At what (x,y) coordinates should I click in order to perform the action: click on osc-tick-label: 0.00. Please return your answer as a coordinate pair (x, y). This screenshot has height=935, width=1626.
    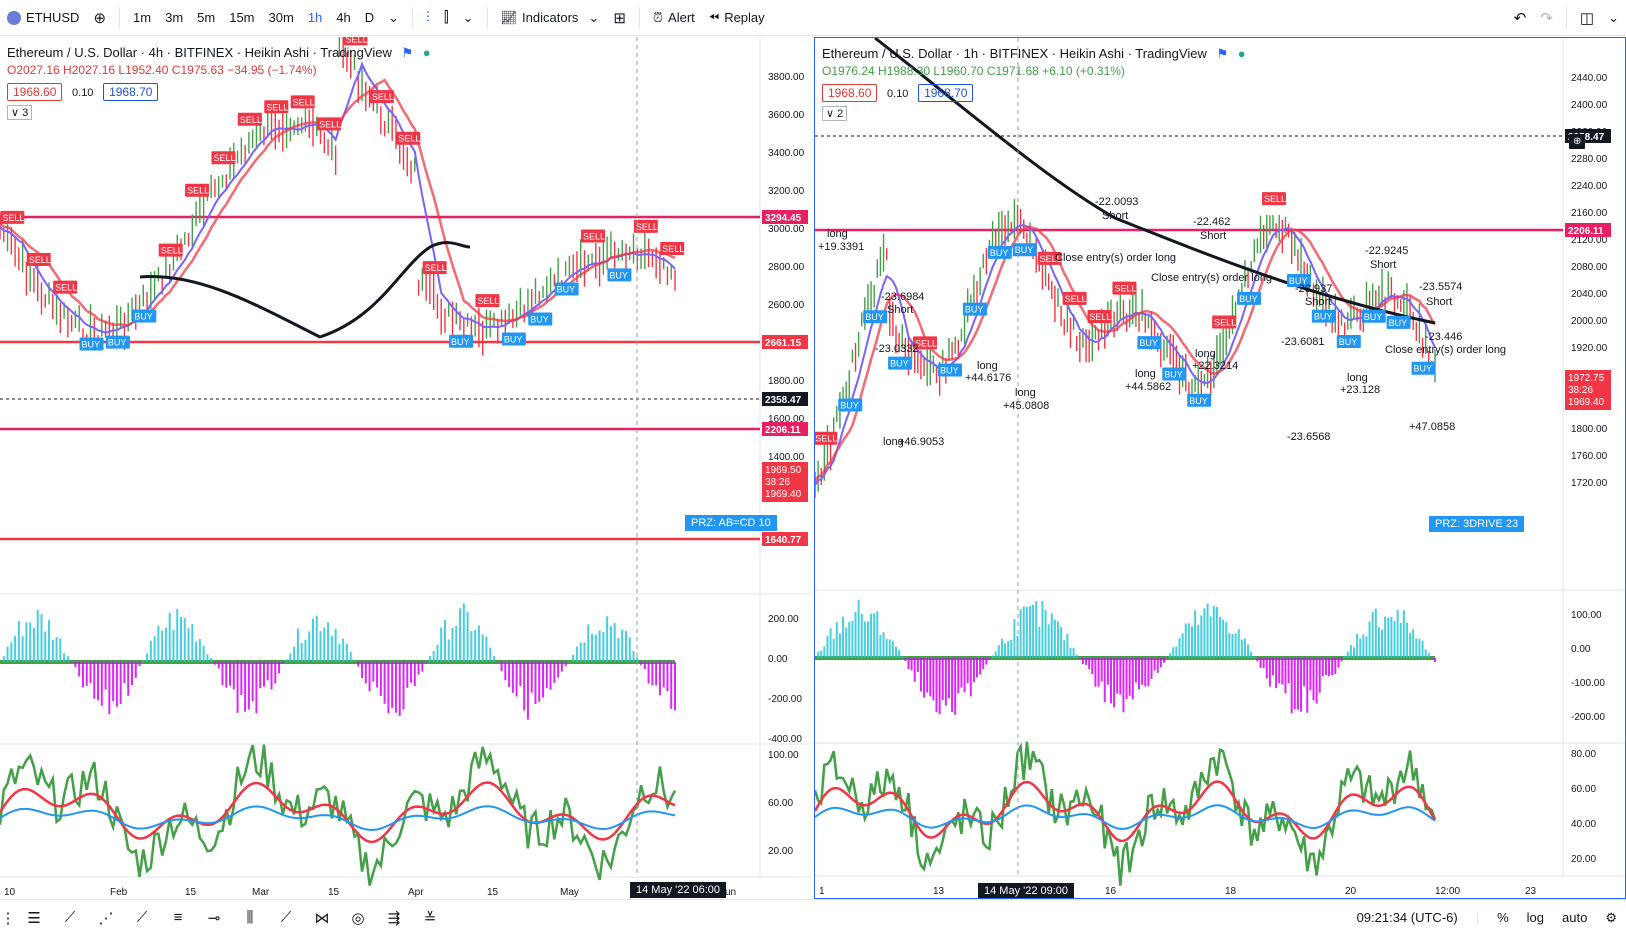
    Looking at the image, I should click on (778, 659).